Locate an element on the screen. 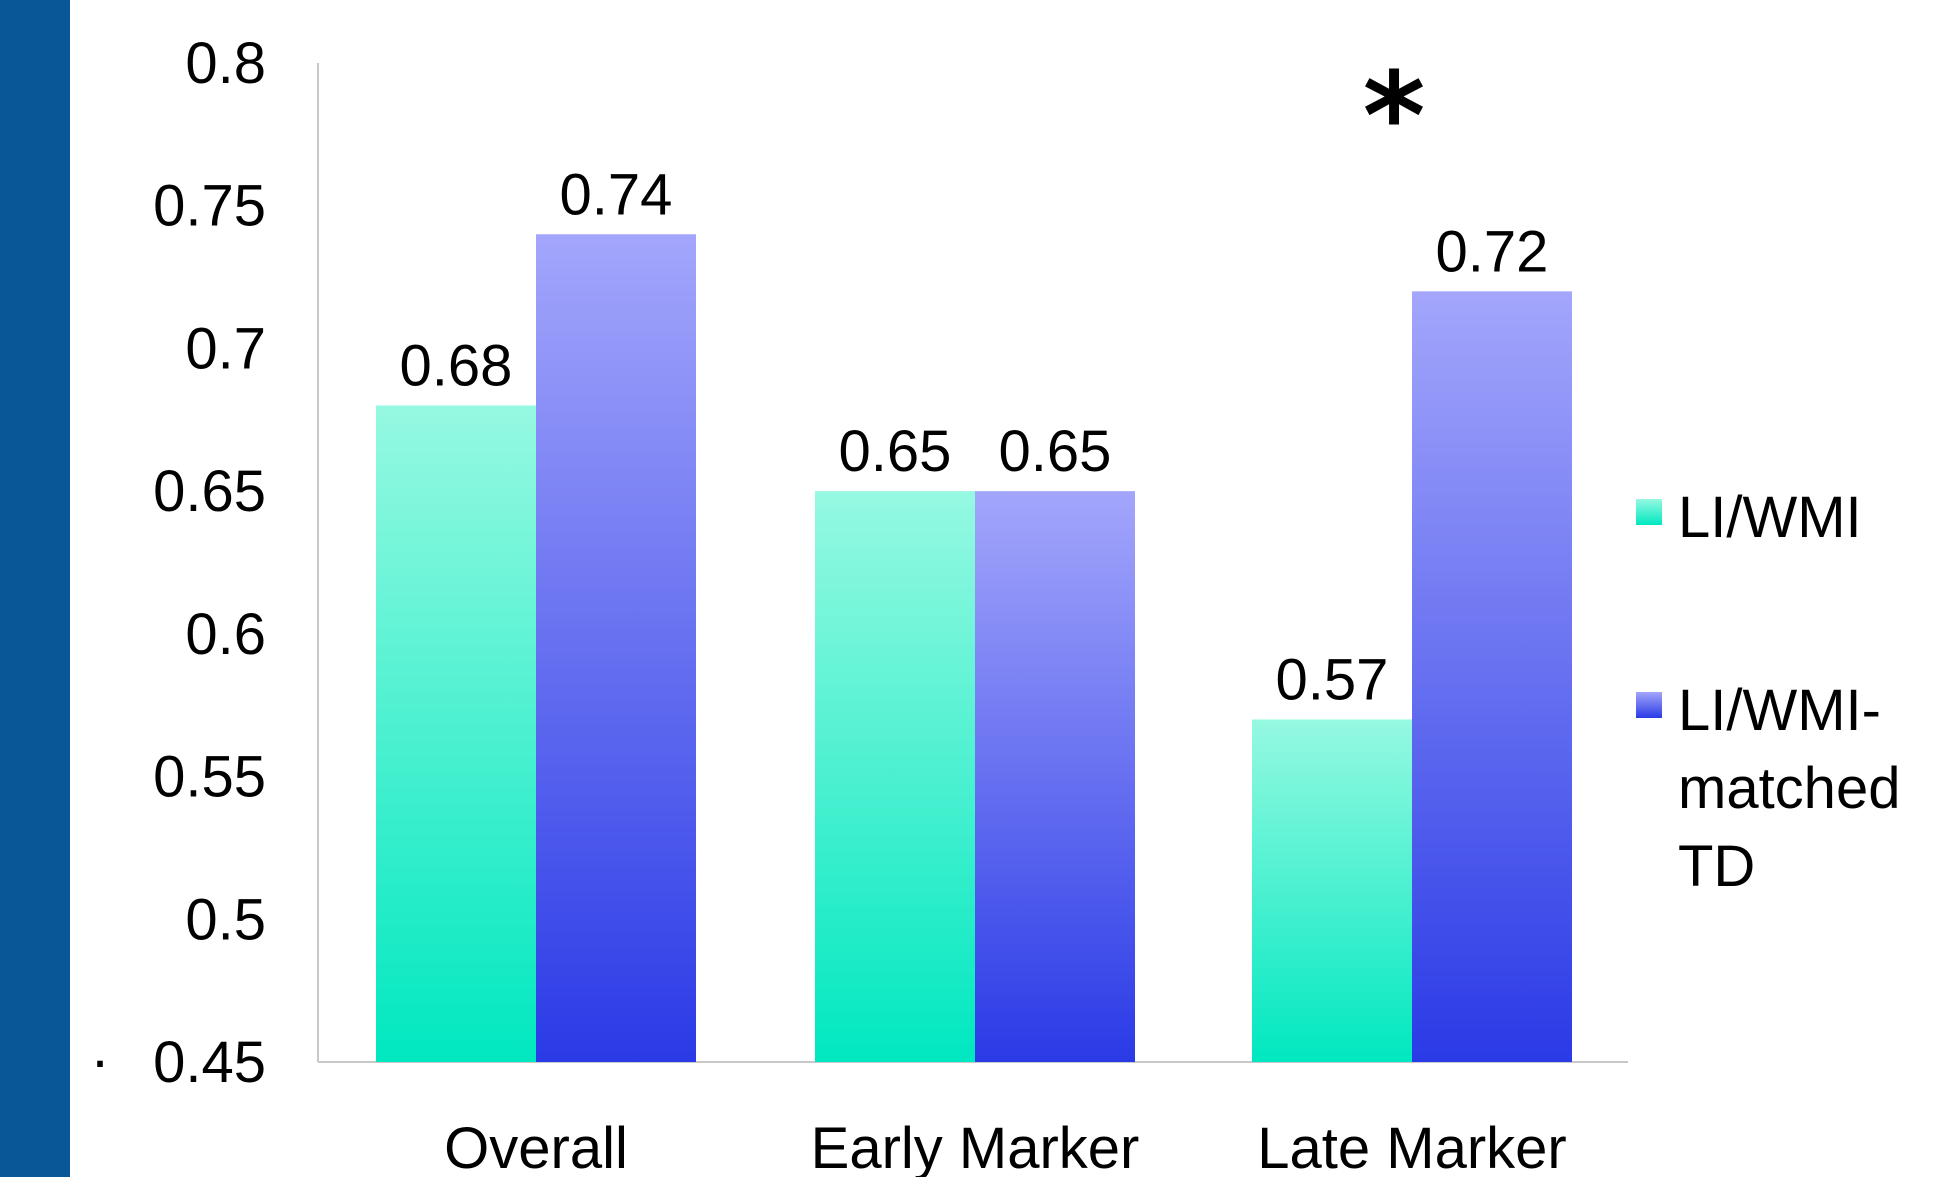 Image resolution: width=1944 pixels, height=1177 pixels. y-tick-label: 0.55 is located at coordinates (209, 777).